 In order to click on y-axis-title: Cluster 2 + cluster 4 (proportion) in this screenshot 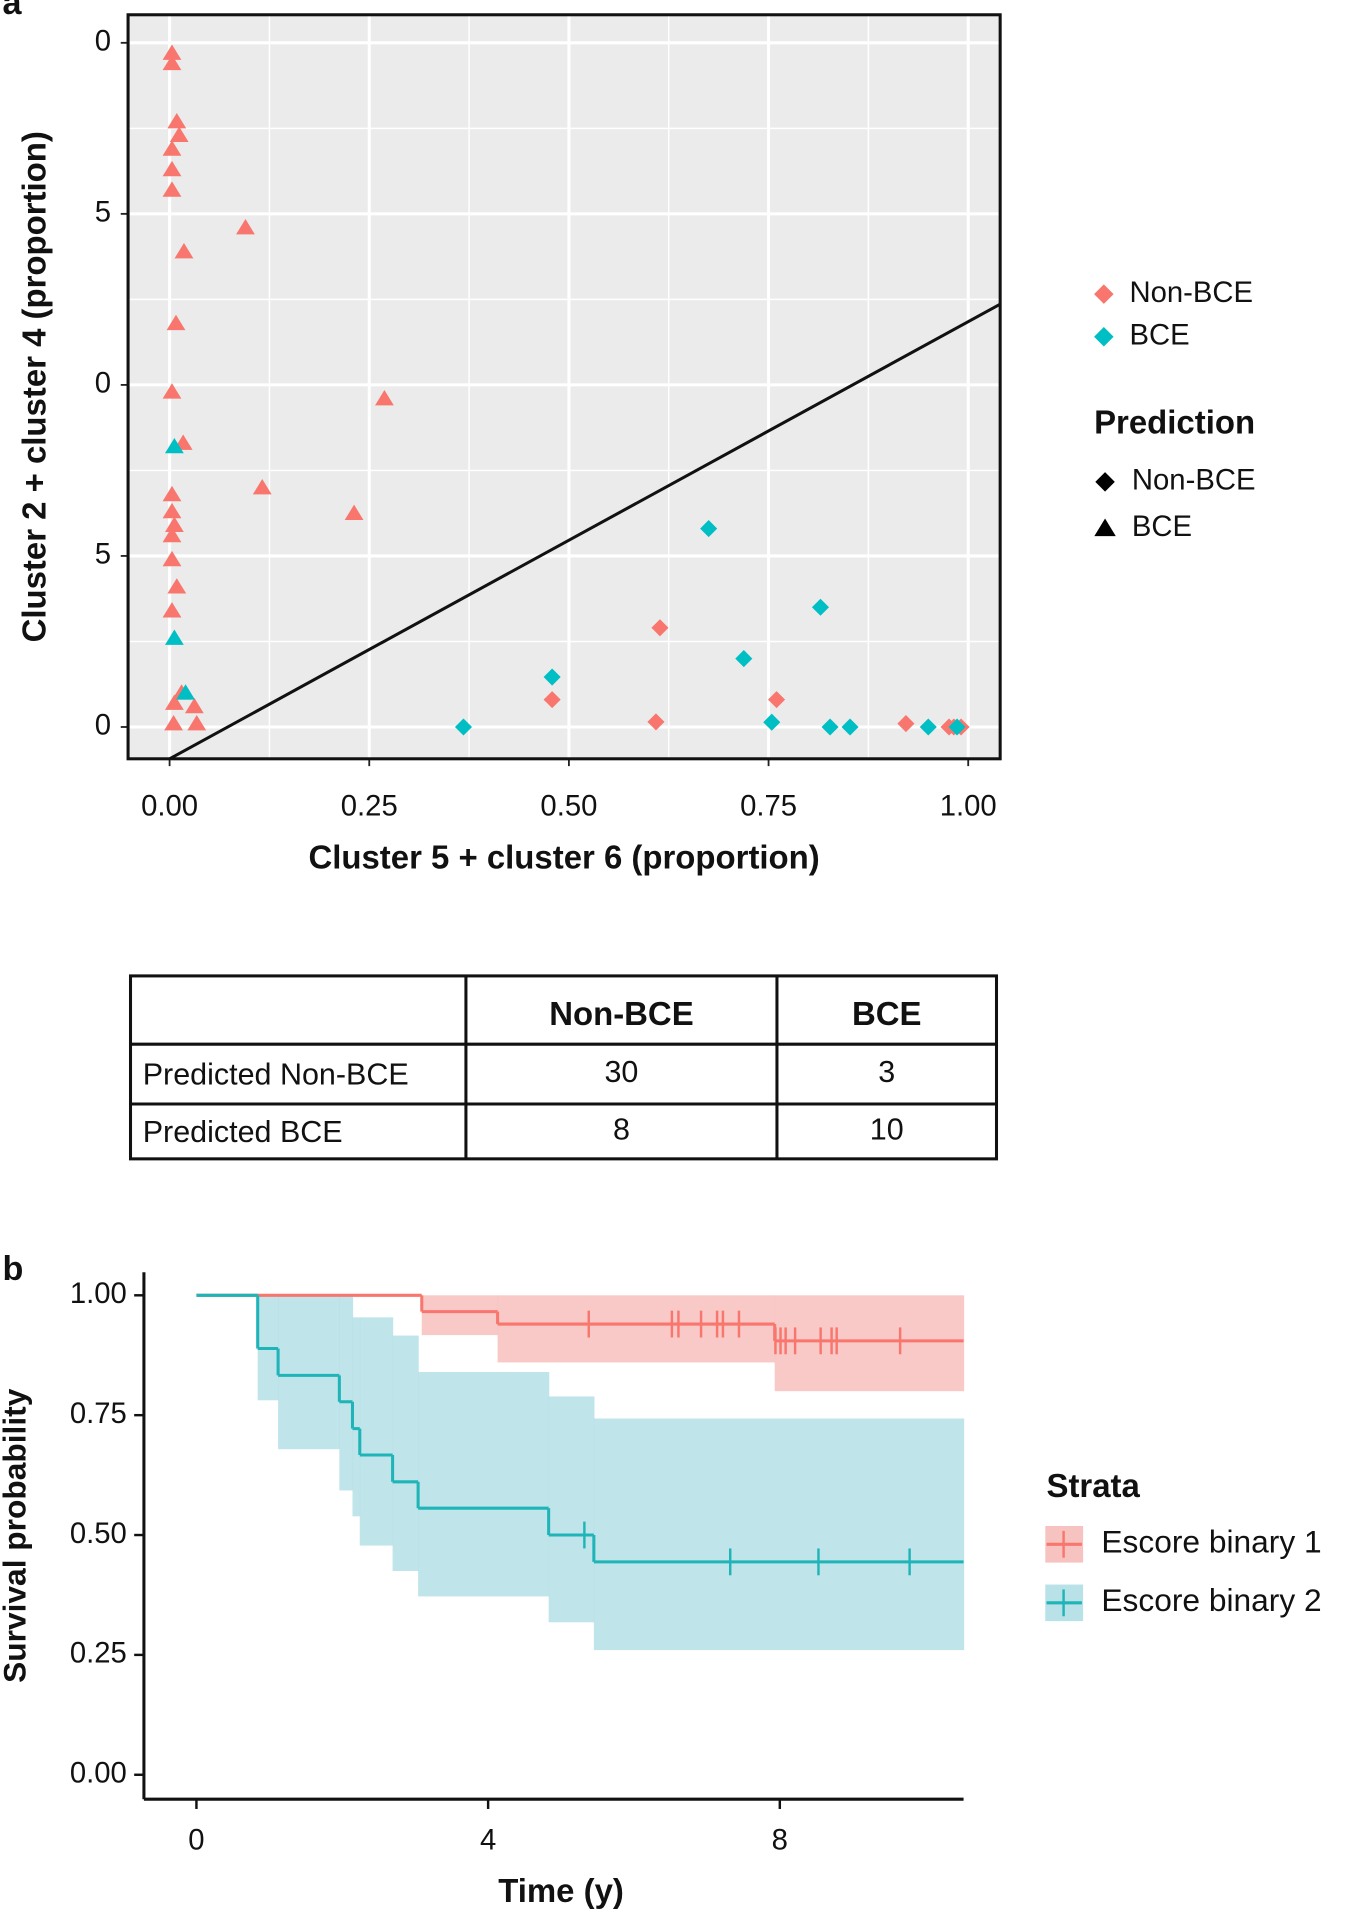, I will do `click(33, 386)`.